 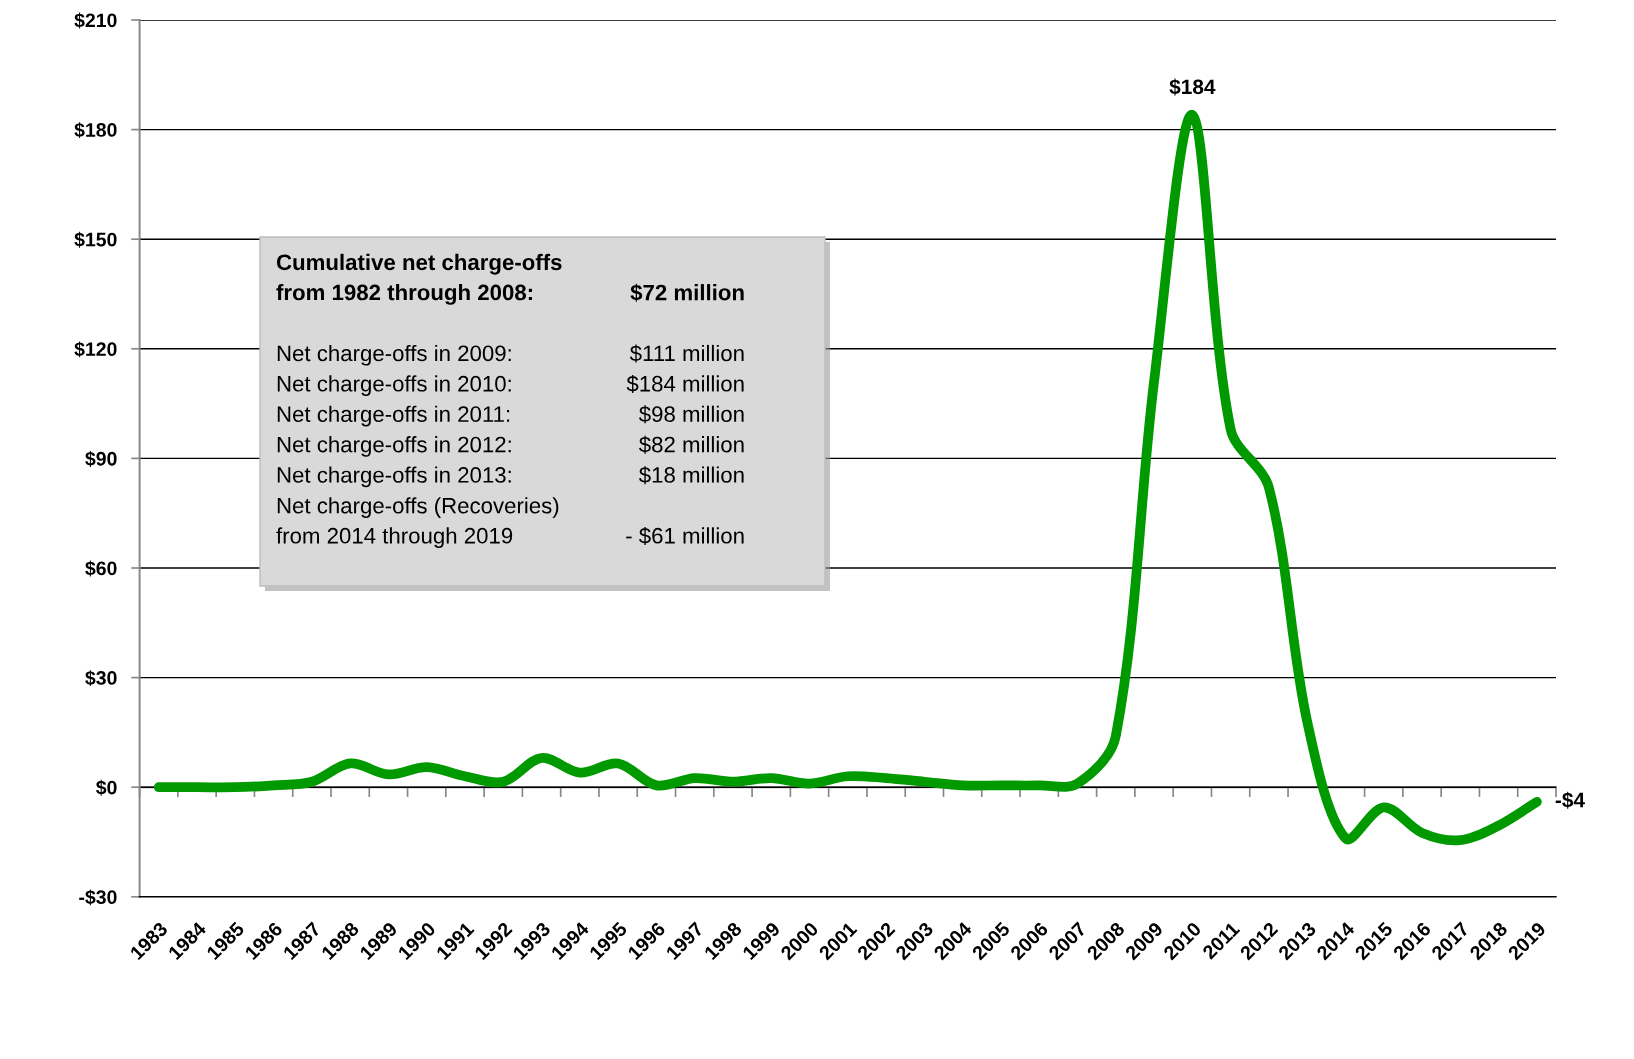 What do you see at coordinates (1570, 800) in the screenshot?
I see `data-label: -$4` at bounding box center [1570, 800].